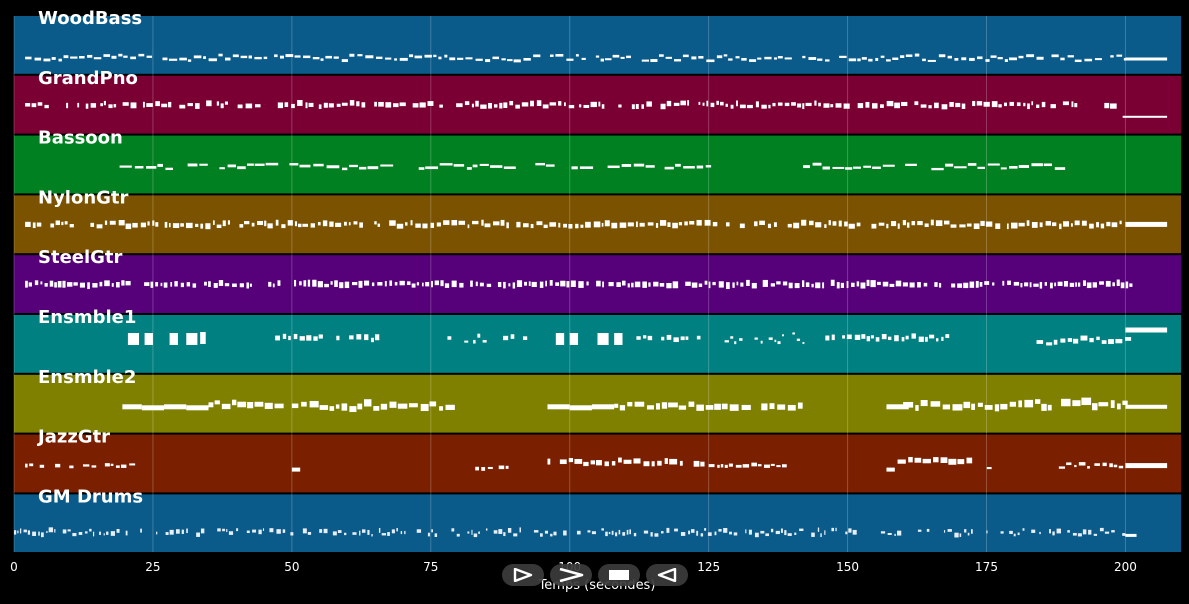 Image resolution: width=1189 pixels, height=604 pixels. I want to click on stop-button, so click(619, 575).